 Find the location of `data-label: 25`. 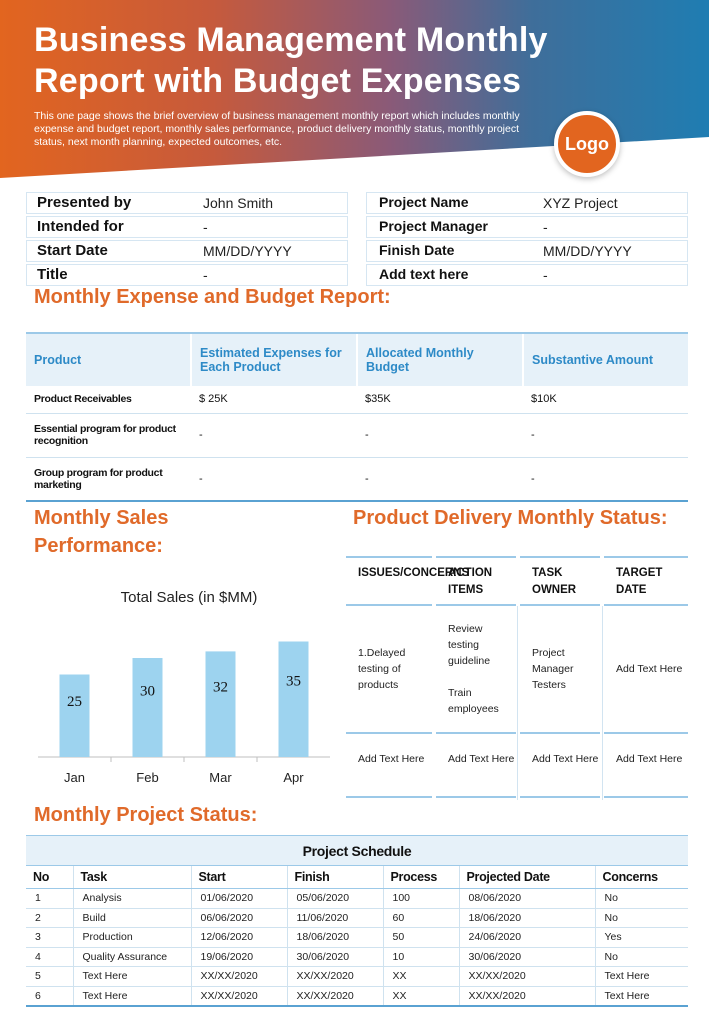

data-label: 25 is located at coordinates (74, 702).